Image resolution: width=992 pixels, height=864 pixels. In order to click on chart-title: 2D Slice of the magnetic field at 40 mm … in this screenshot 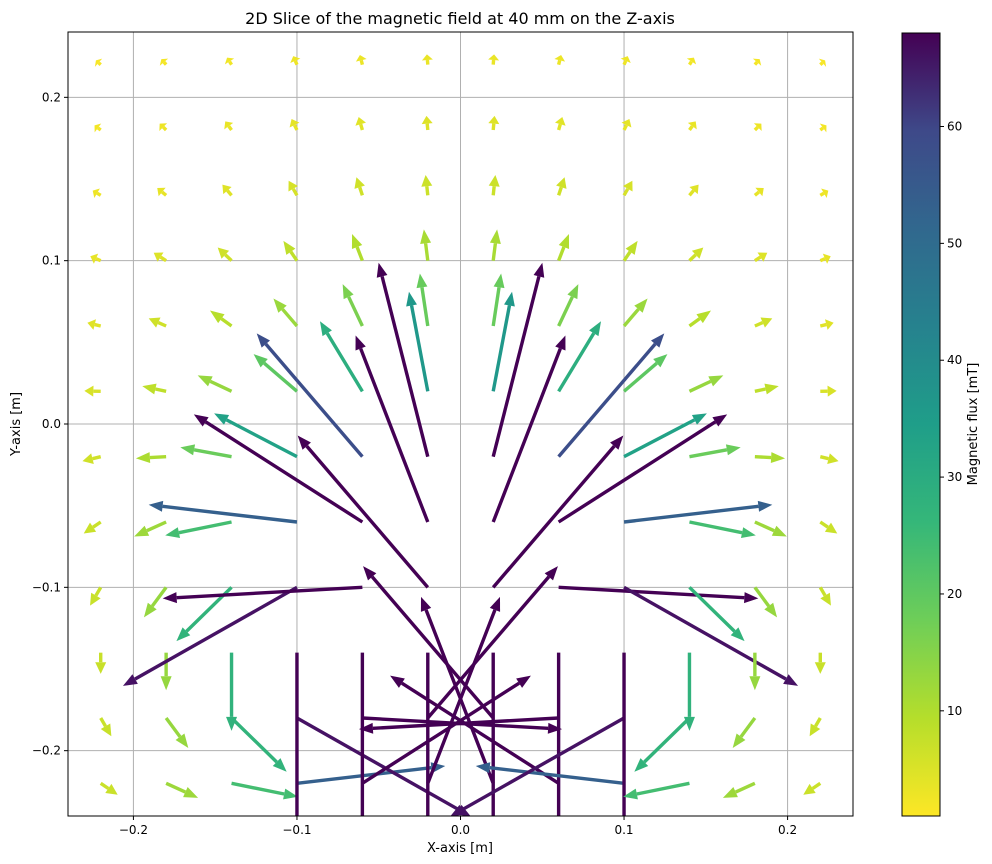, I will do `click(460, 18)`.